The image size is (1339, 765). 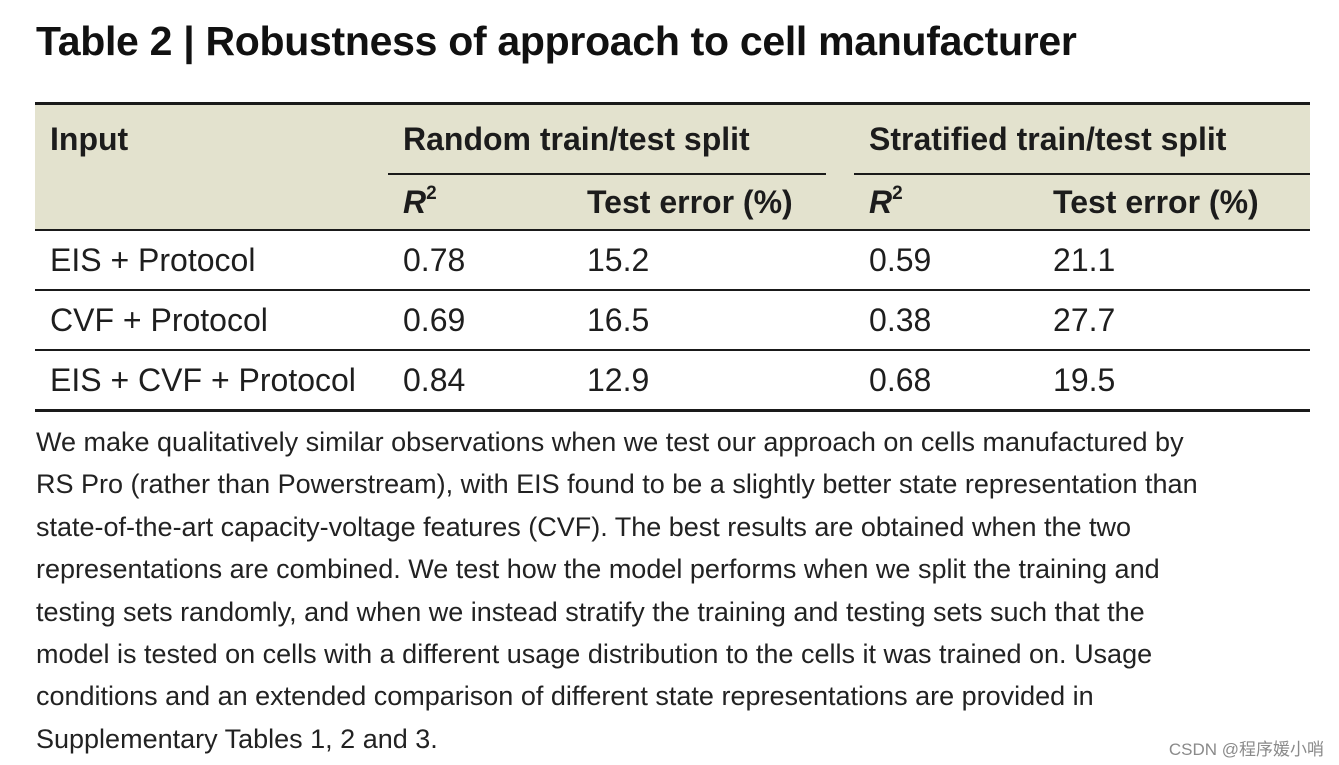 I want to click on caption-line: Supplementary Tables 1, 2 and 3., so click(x=237, y=738).